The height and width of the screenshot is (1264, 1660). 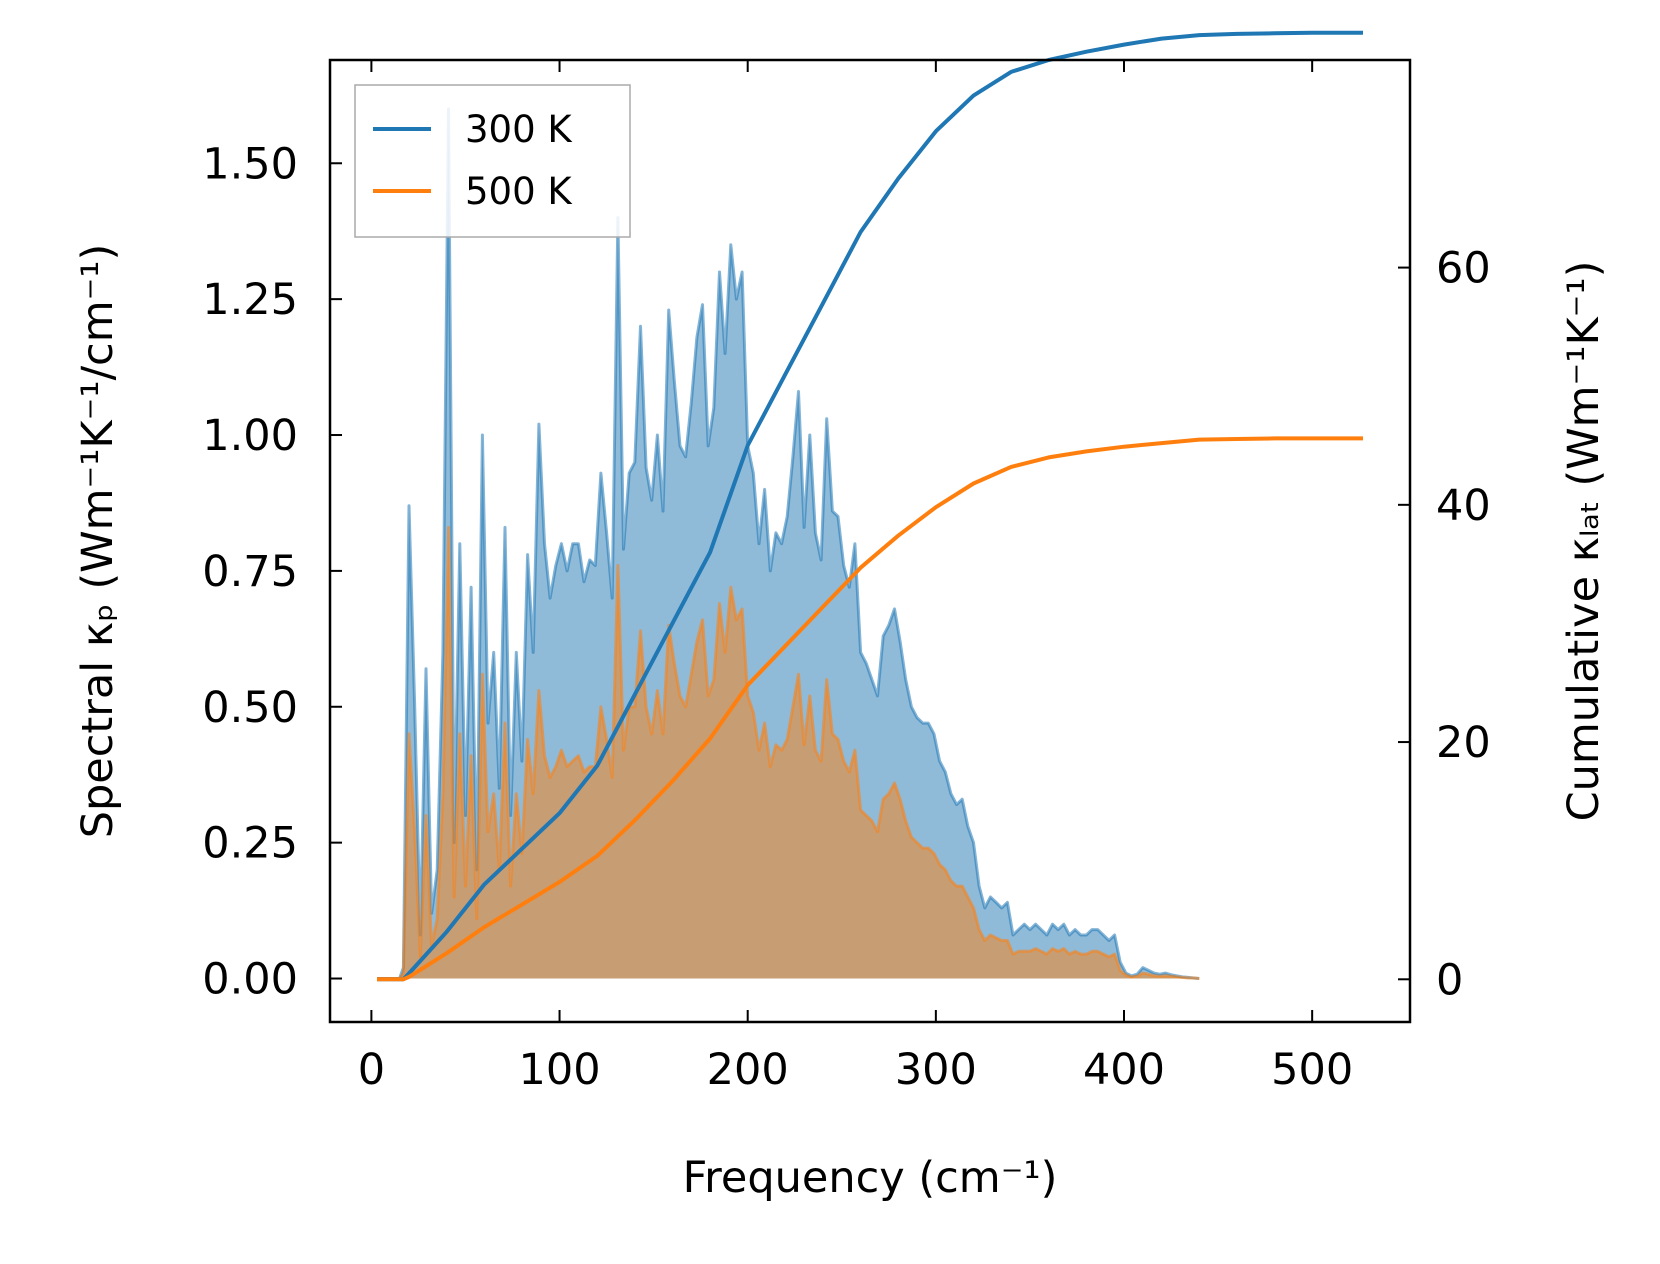 What do you see at coordinates (1463, 506) in the screenshot?
I see `y-right-tick-label-40: 40` at bounding box center [1463, 506].